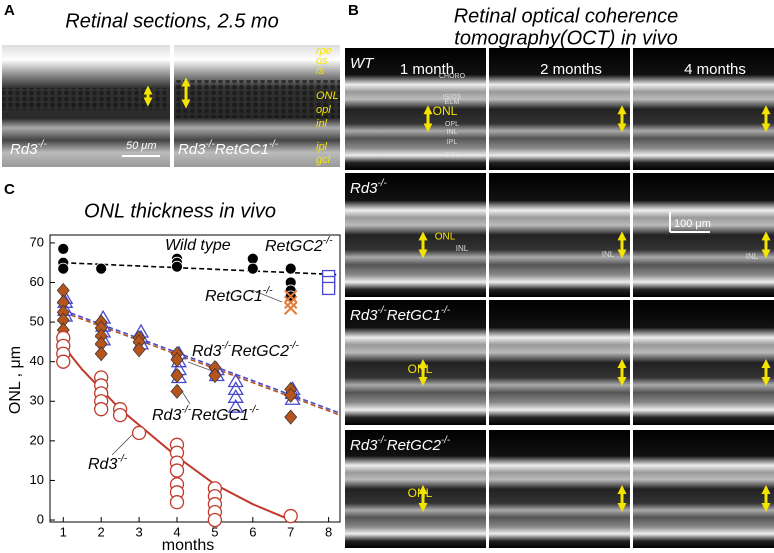 This screenshot has height=553, width=774. I want to click on layer-label: ELM, so click(452, 102).